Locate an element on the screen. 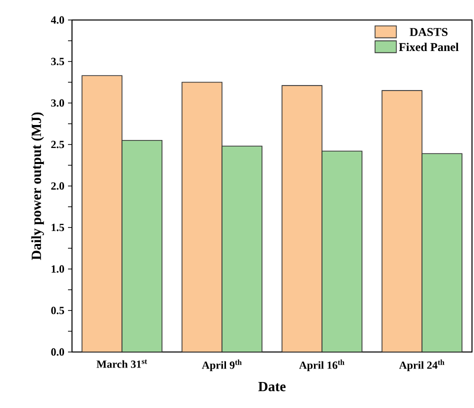 This screenshot has height=408, width=474. y-axis-title: Daily power output (MJ) is located at coordinates (37, 186).